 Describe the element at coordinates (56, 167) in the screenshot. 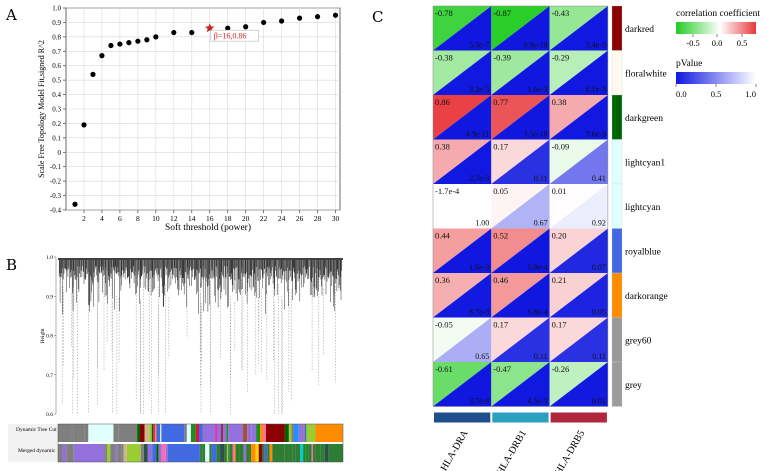

I see `y-tick-label: -0.1` at that location.